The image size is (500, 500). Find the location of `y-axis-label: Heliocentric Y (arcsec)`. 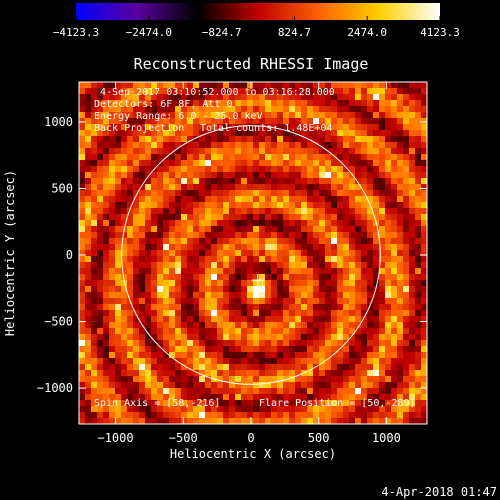

y-axis-label: Heliocentric Y (arcsec) is located at coordinates (10, 253).